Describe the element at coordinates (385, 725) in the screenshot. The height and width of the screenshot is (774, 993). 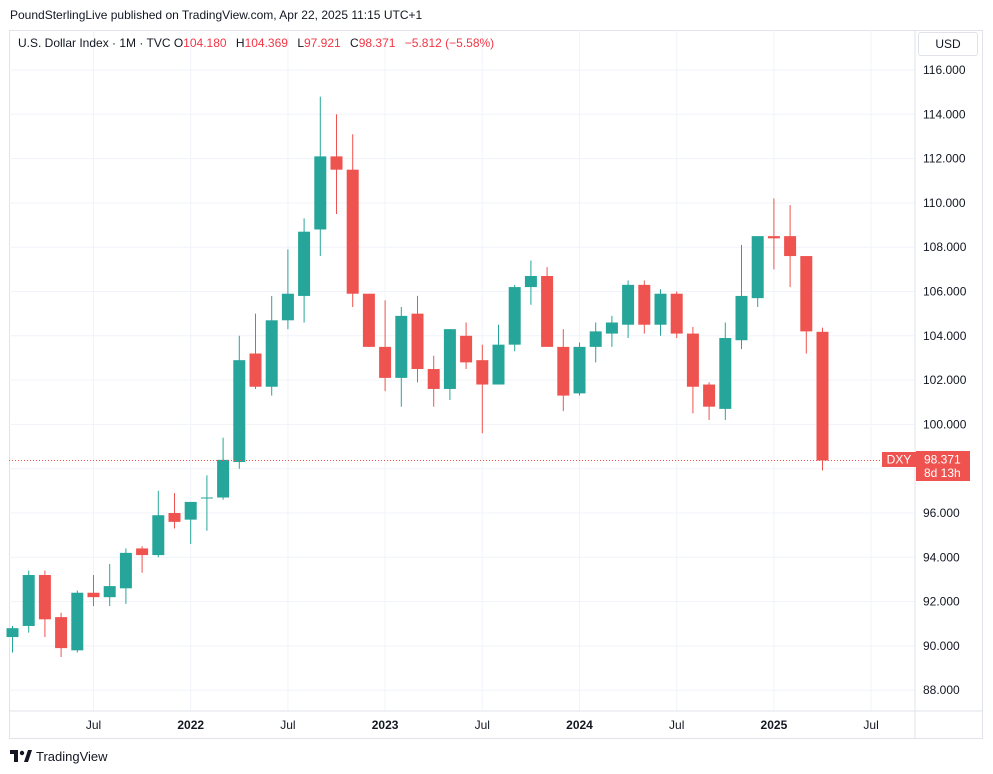
I see `time-tick-label: 2023` at that location.